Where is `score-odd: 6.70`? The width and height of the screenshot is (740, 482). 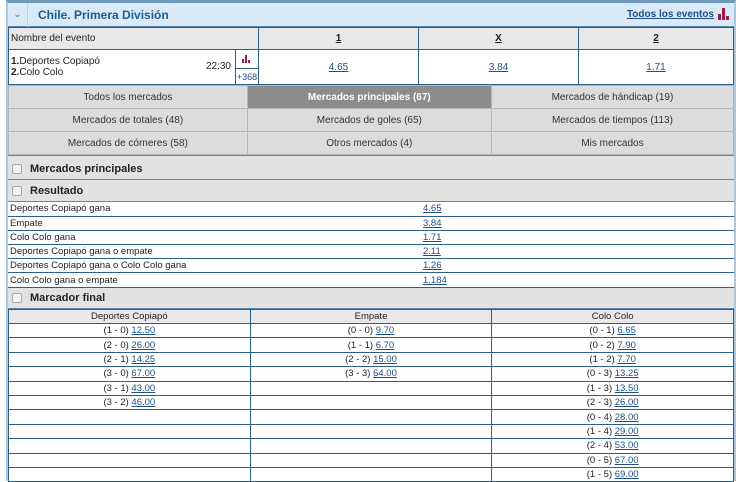 score-odd: 6.70 is located at coordinates (385, 345).